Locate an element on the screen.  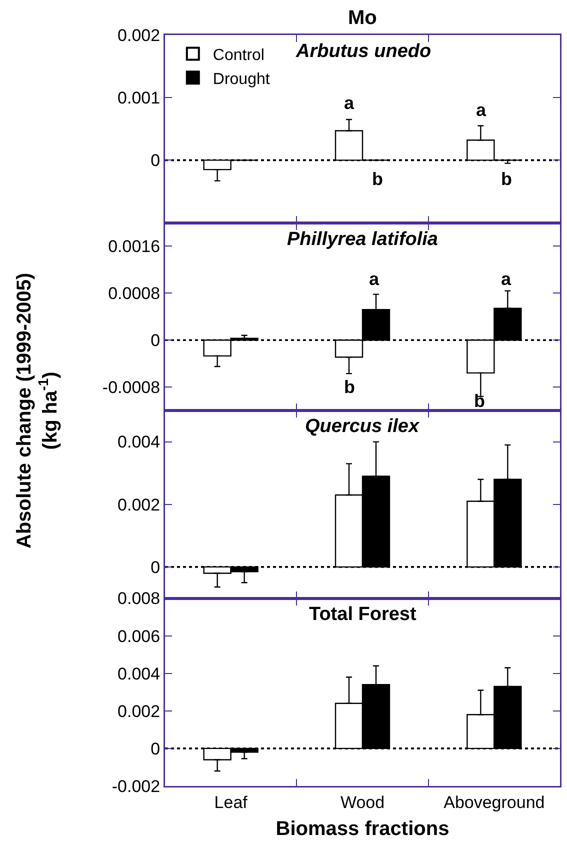
legend-label: Drought is located at coordinates (241, 79).